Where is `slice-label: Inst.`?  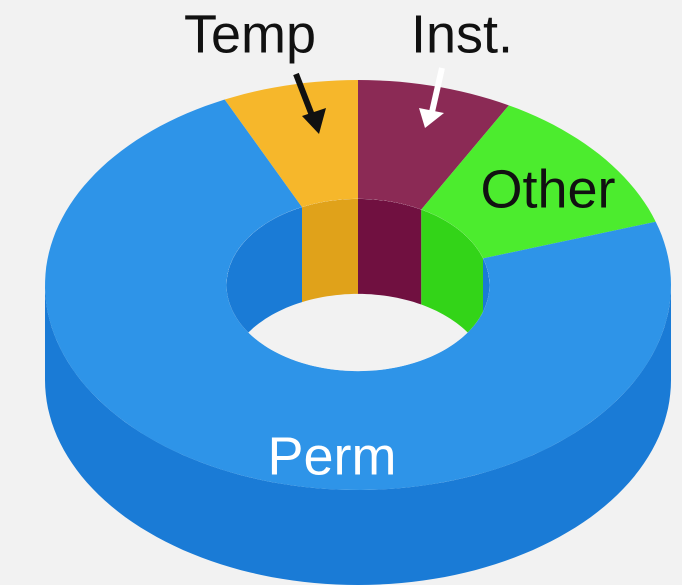
slice-label: Inst. is located at coordinates (462, 34).